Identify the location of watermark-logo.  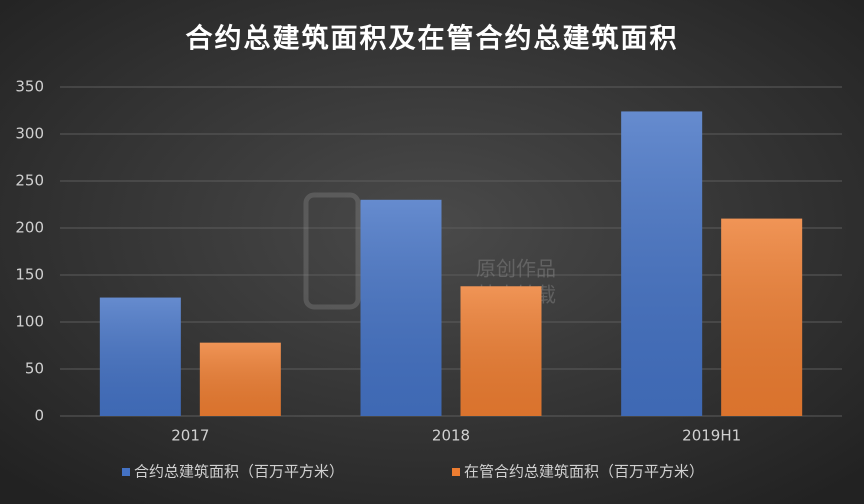
(332, 251).